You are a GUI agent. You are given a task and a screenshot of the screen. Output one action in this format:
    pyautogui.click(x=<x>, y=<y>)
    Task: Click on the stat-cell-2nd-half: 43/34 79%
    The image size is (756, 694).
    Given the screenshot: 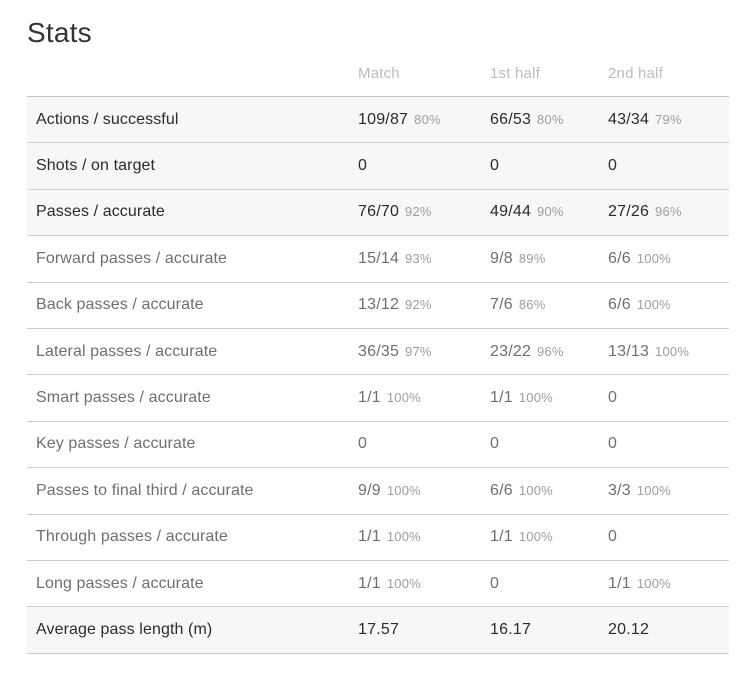 What is the action you would take?
    pyautogui.click(x=668, y=120)
    